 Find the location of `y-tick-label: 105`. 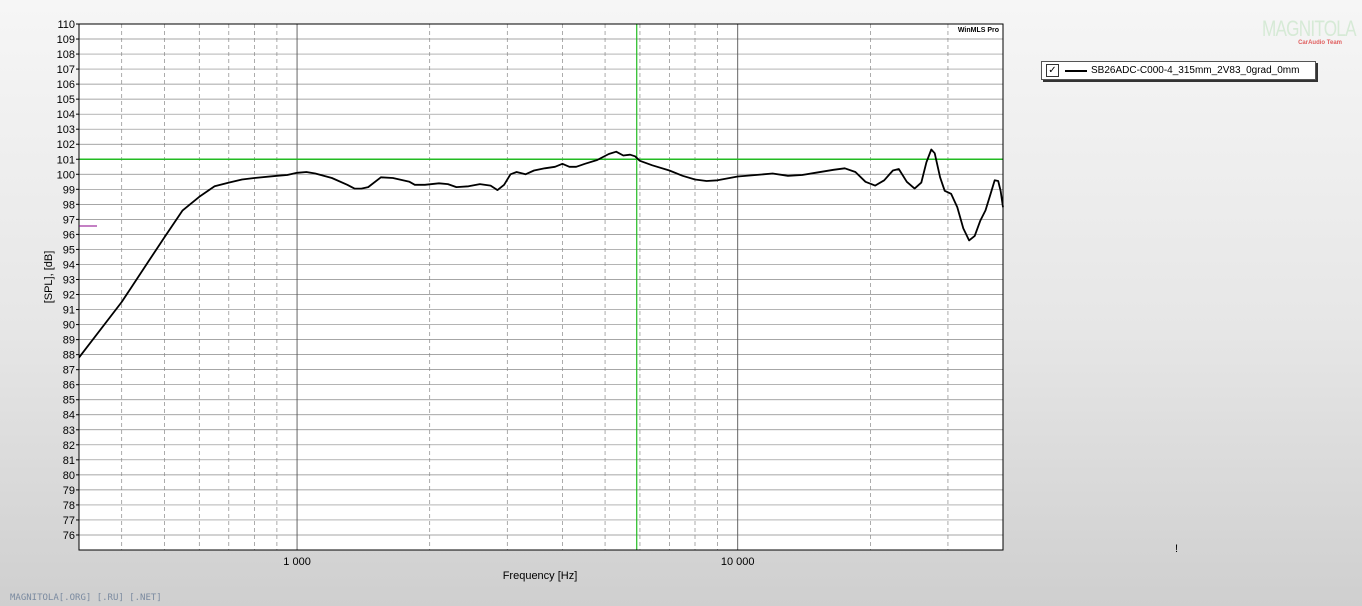

y-tick-label: 105 is located at coordinates (66, 100).